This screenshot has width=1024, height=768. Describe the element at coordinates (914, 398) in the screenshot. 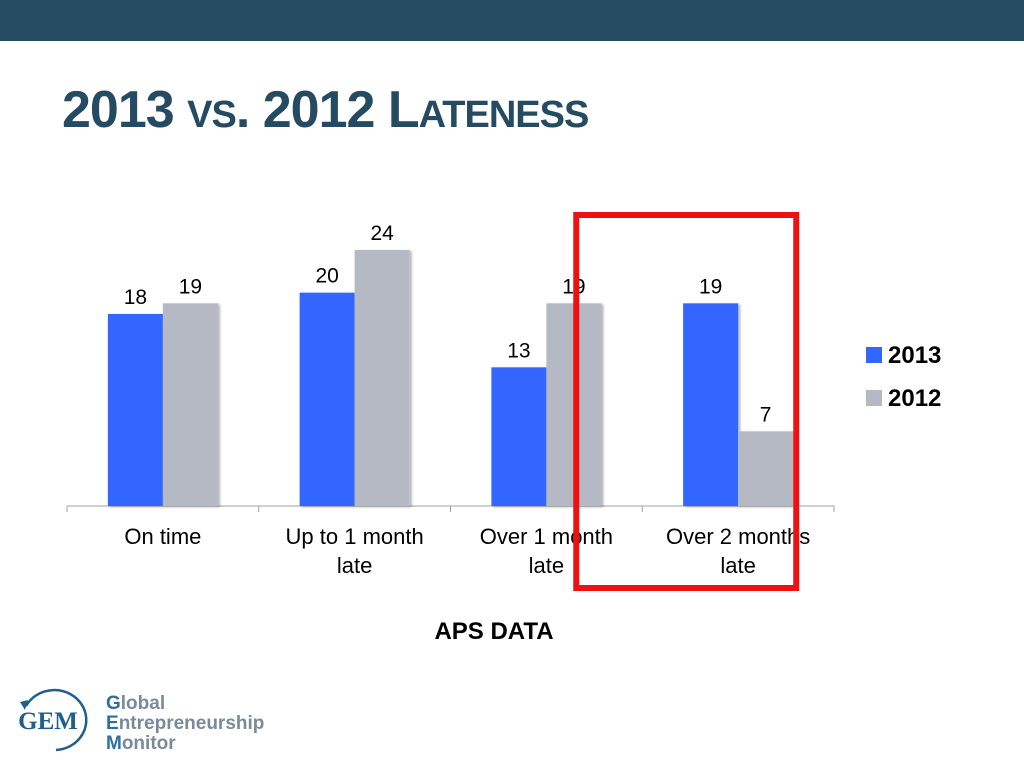

I see `legend-label: 2012` at that location.